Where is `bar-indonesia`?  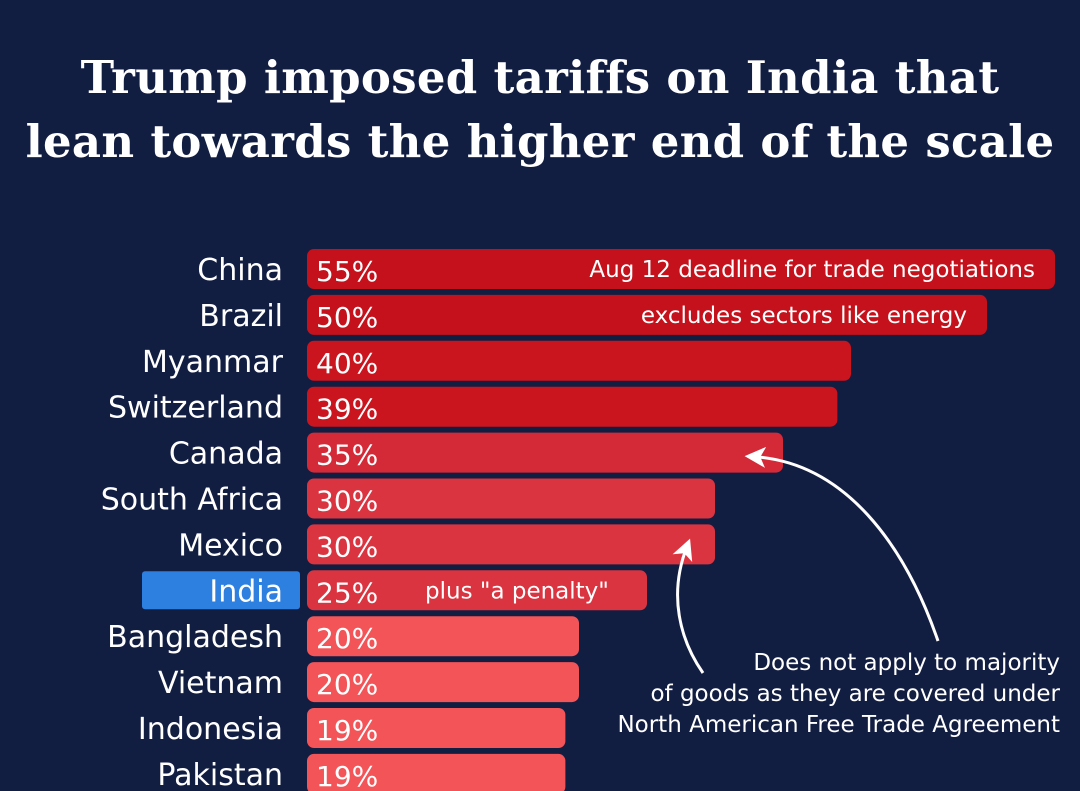
bar-indonesia is located at coordinates (436, 728).